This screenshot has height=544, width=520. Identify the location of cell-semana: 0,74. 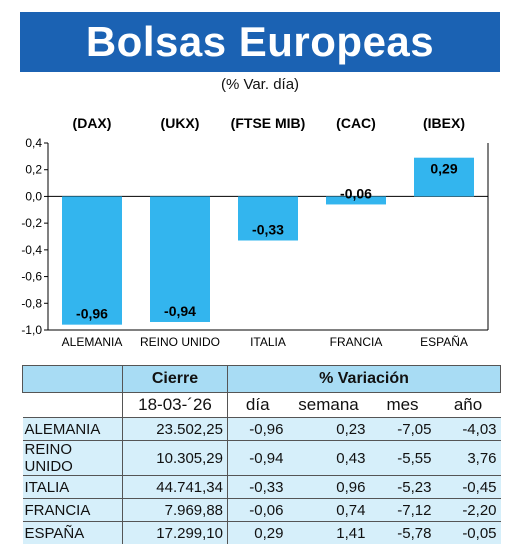
(329, 510).